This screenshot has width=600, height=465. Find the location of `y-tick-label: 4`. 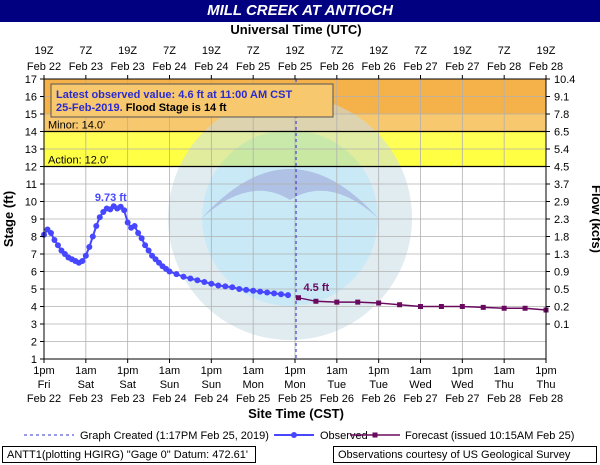

y-tick-label: 4 is located at coordinates (34, 308).